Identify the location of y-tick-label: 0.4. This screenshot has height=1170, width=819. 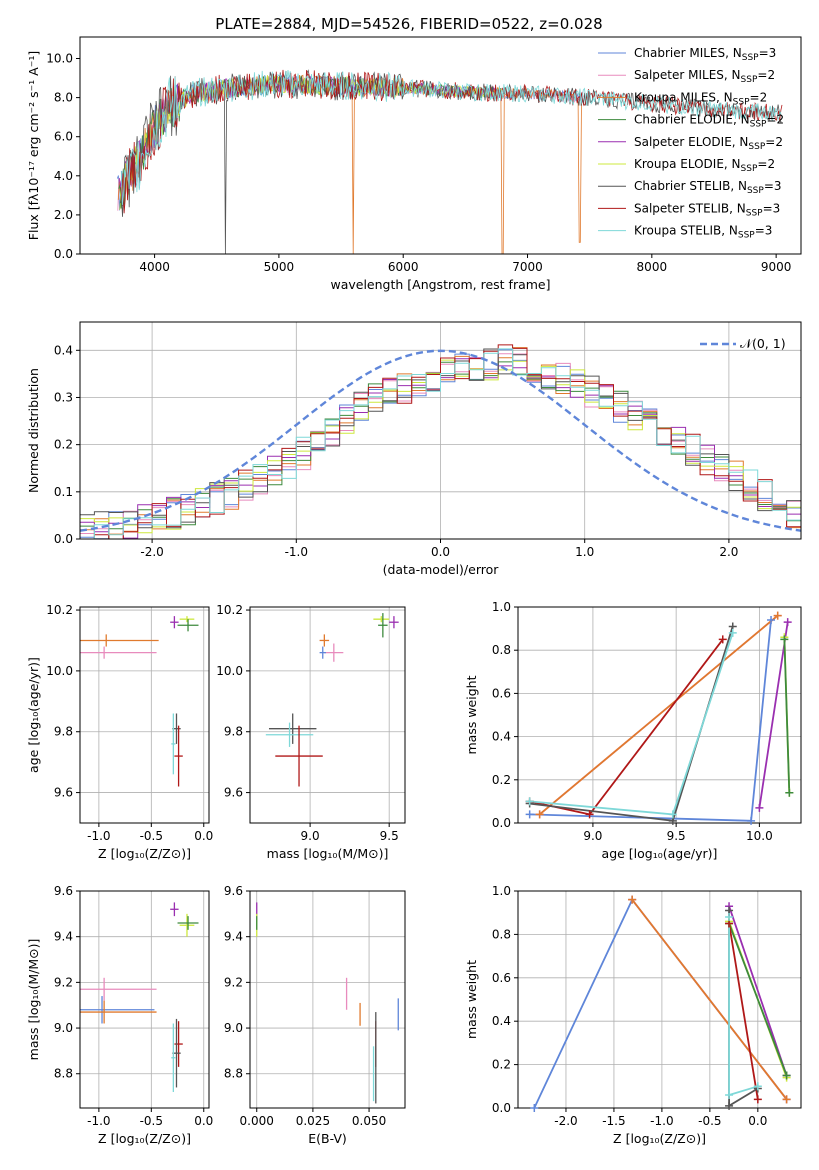
(63, 350).